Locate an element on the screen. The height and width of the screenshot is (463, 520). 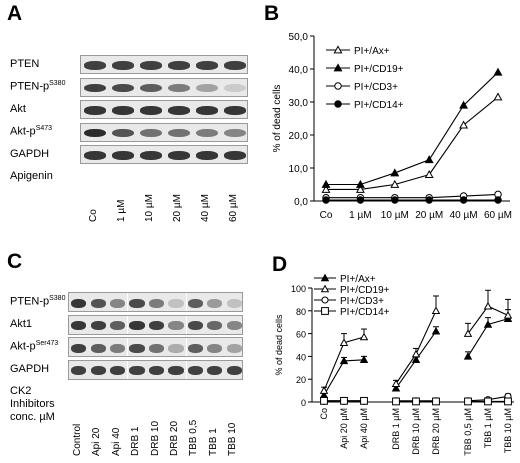
x-tick-label: Api 40 µM is located at coordinates (364, 428).